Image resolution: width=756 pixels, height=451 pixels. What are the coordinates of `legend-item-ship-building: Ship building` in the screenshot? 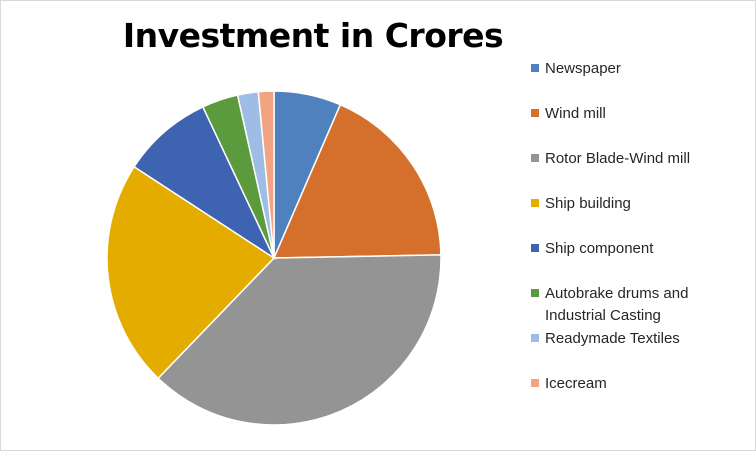 It's located at (581, 204).